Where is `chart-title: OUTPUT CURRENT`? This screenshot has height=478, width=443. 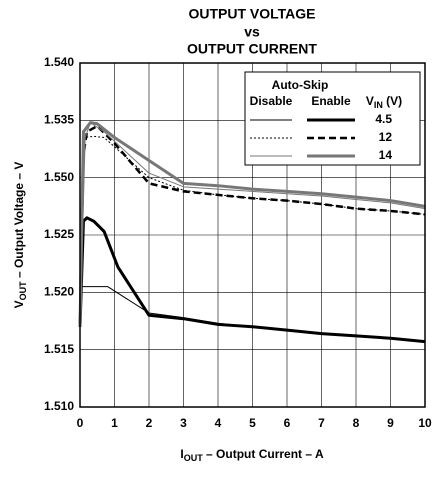 chart-title: OUTPUT CURRENT is located at coordinates (252, 49).